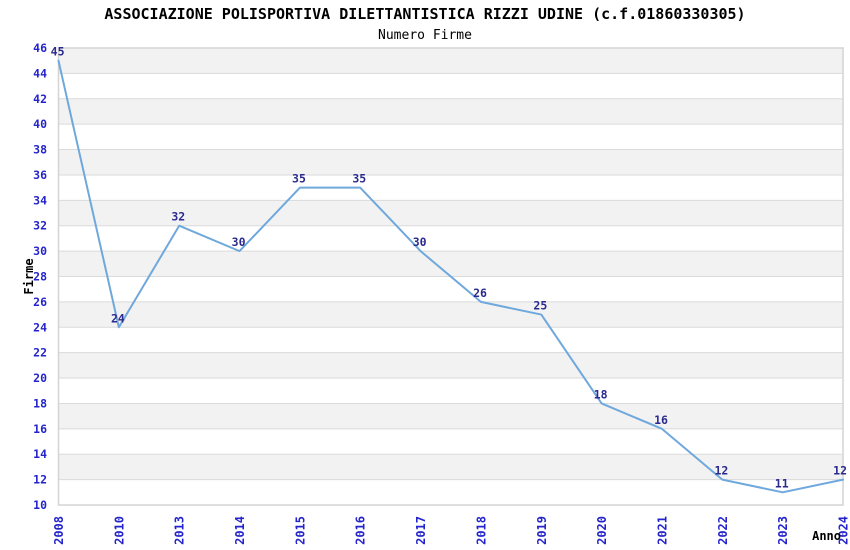  What do you see at coordinates (40, 454) in the screenshot?
I see `y-axis-tick-label: 14` at bounding box center [40, 454].